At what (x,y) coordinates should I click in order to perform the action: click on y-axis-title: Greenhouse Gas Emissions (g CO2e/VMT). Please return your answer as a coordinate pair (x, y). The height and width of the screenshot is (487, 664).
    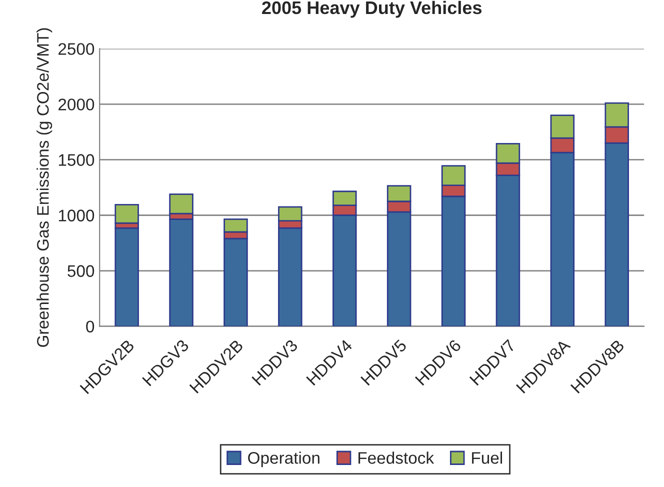
    Looking at the image, I should click on (44, 187).